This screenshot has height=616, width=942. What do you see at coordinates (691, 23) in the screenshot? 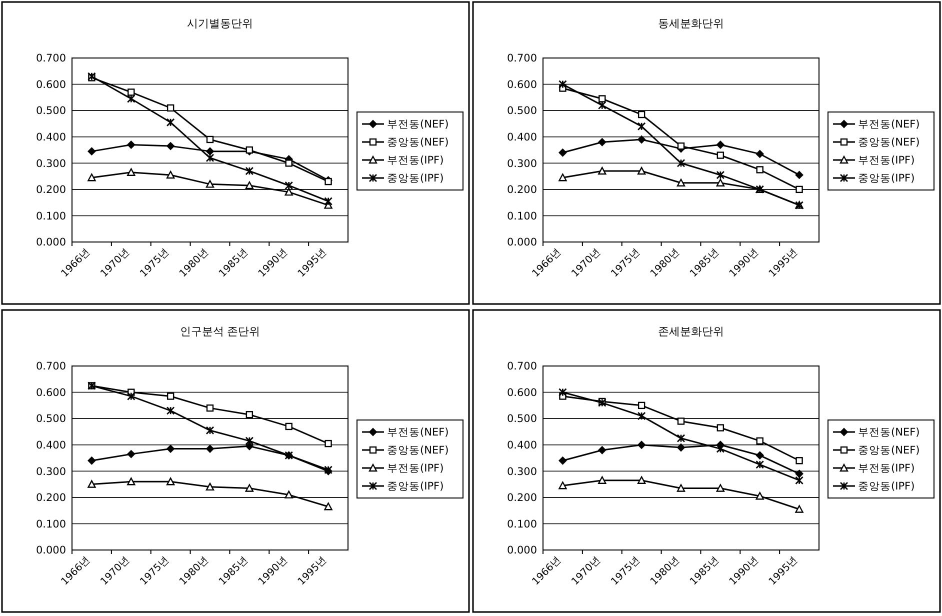
I see `chart-title: 동세분화단위` at bounding box center [691, 23].